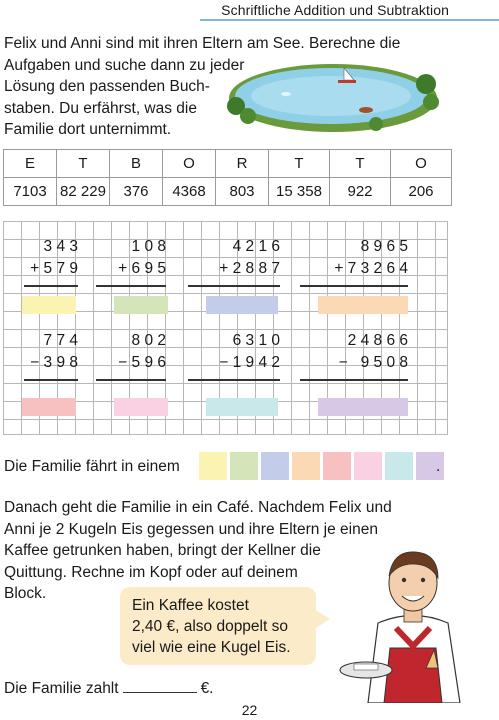  I want to click on answer-box-blue, so click(242, 305).